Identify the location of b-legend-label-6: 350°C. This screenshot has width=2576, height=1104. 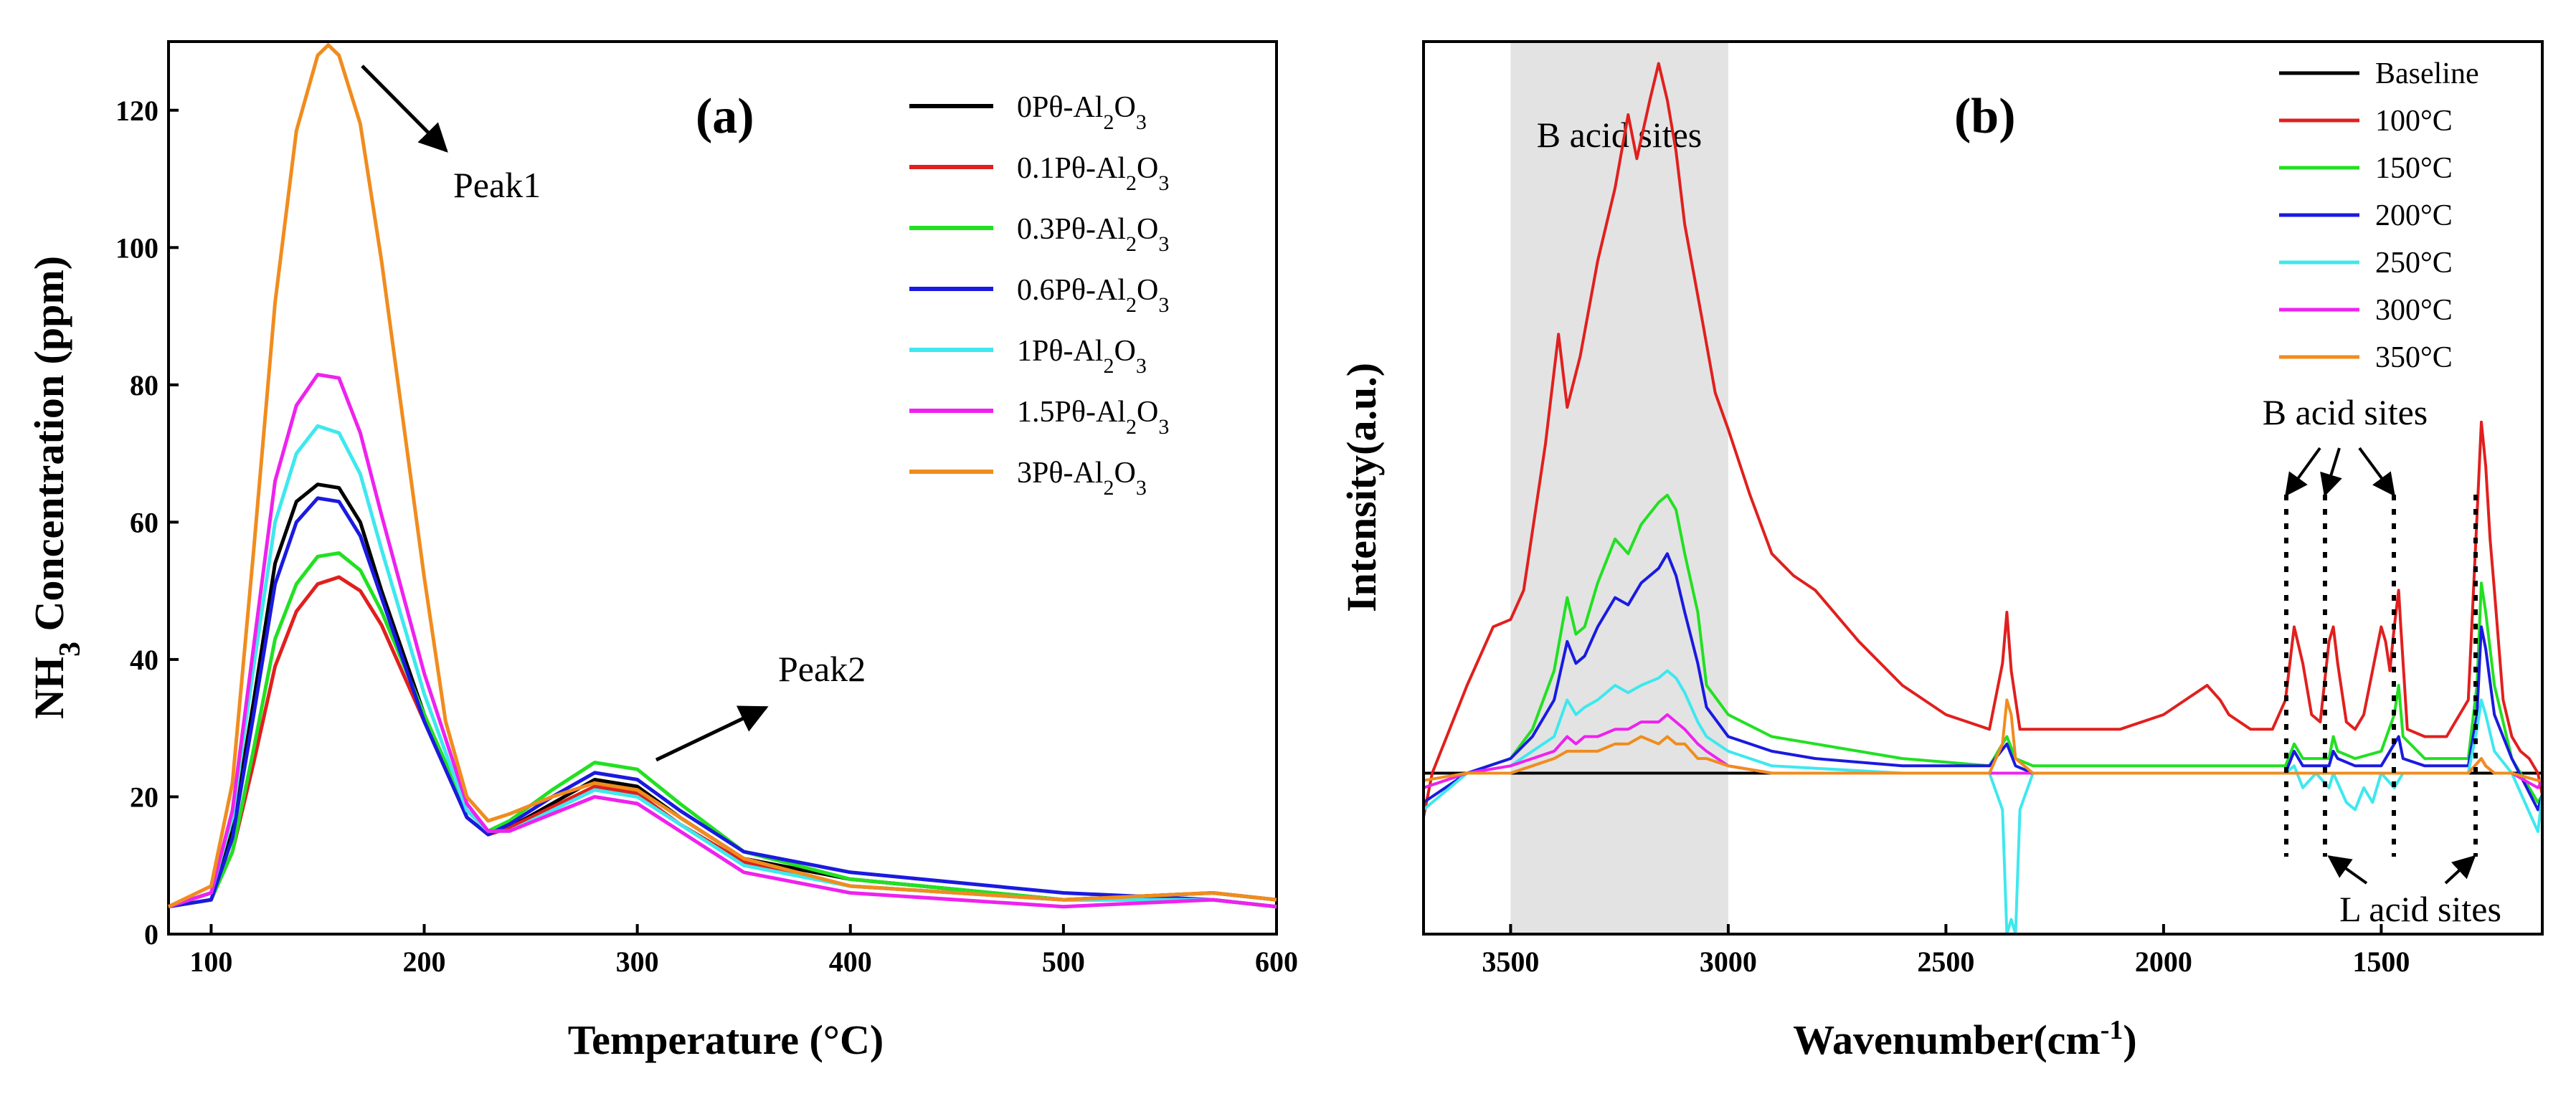
(2414, 357).